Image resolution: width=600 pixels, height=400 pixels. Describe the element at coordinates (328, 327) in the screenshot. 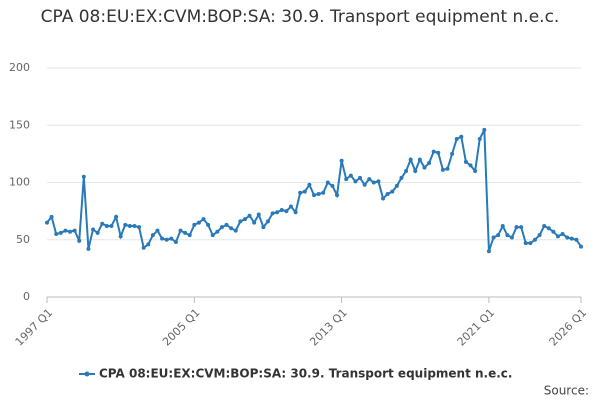

I see `x-tick-label: 2013 Q1` at that location.